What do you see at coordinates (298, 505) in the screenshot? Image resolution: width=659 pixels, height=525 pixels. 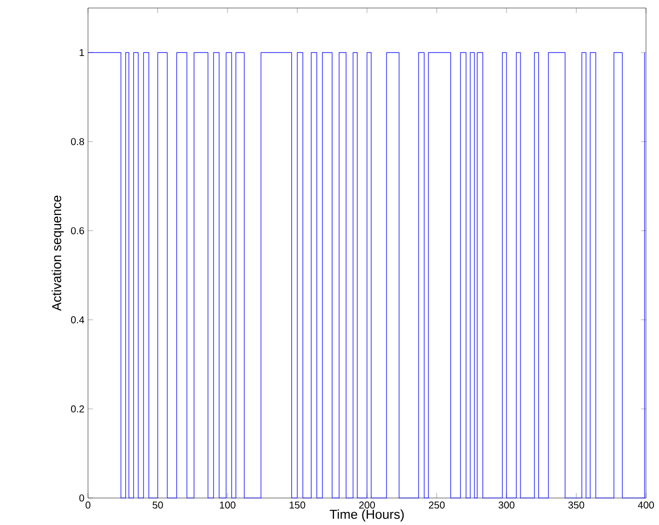 I see `x-tick-label: 150` at bounding box center [298, 505].